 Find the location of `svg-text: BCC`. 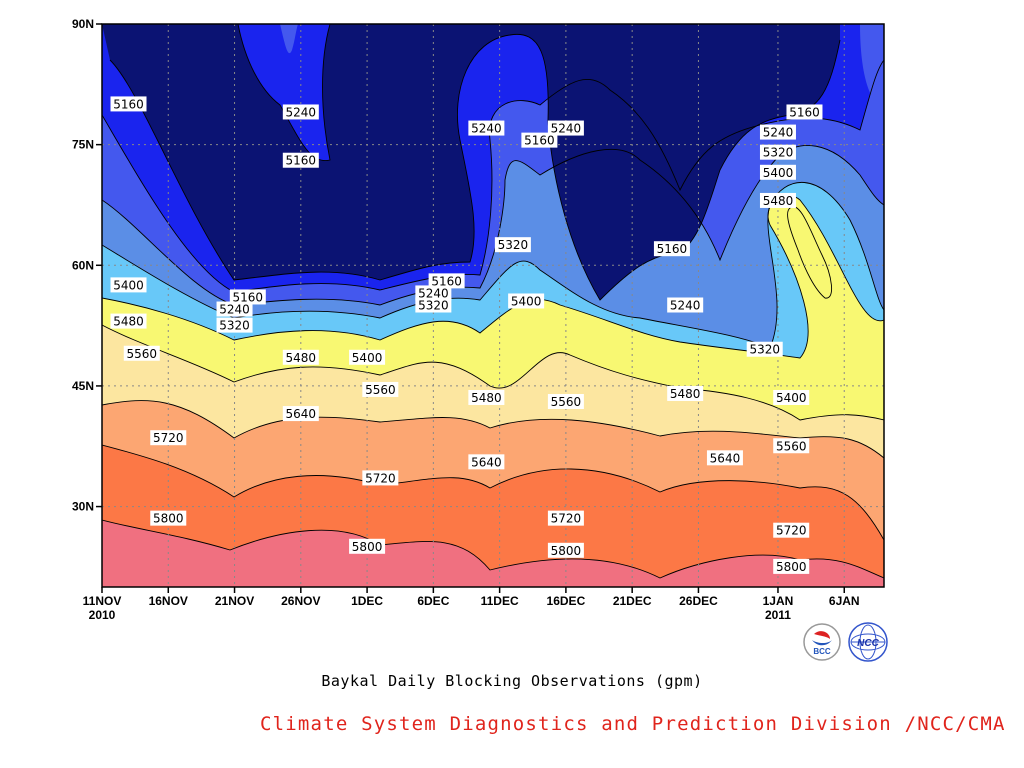

svg-text: BCC is located at coordinates (822, 651).